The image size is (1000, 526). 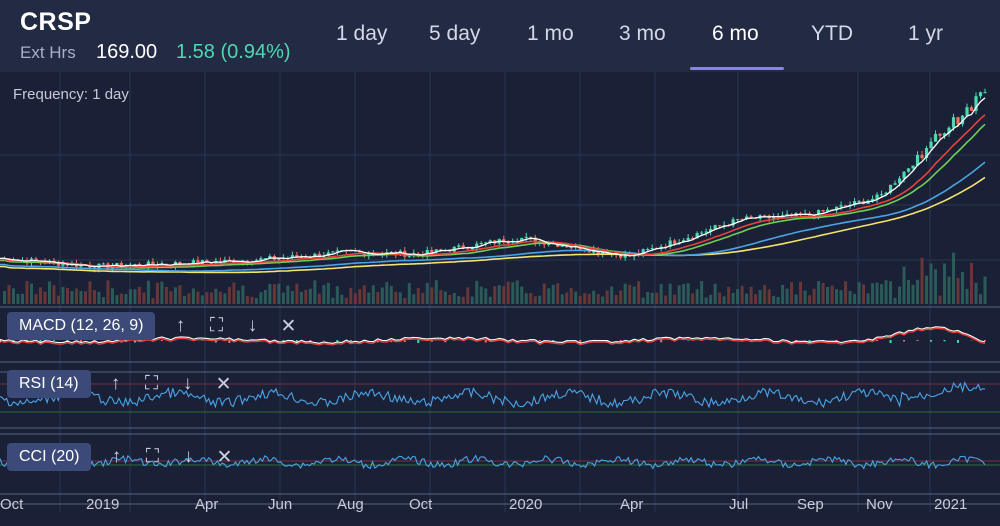 I want to click on tab-ytd: YTD, so click(x=832, y=33).